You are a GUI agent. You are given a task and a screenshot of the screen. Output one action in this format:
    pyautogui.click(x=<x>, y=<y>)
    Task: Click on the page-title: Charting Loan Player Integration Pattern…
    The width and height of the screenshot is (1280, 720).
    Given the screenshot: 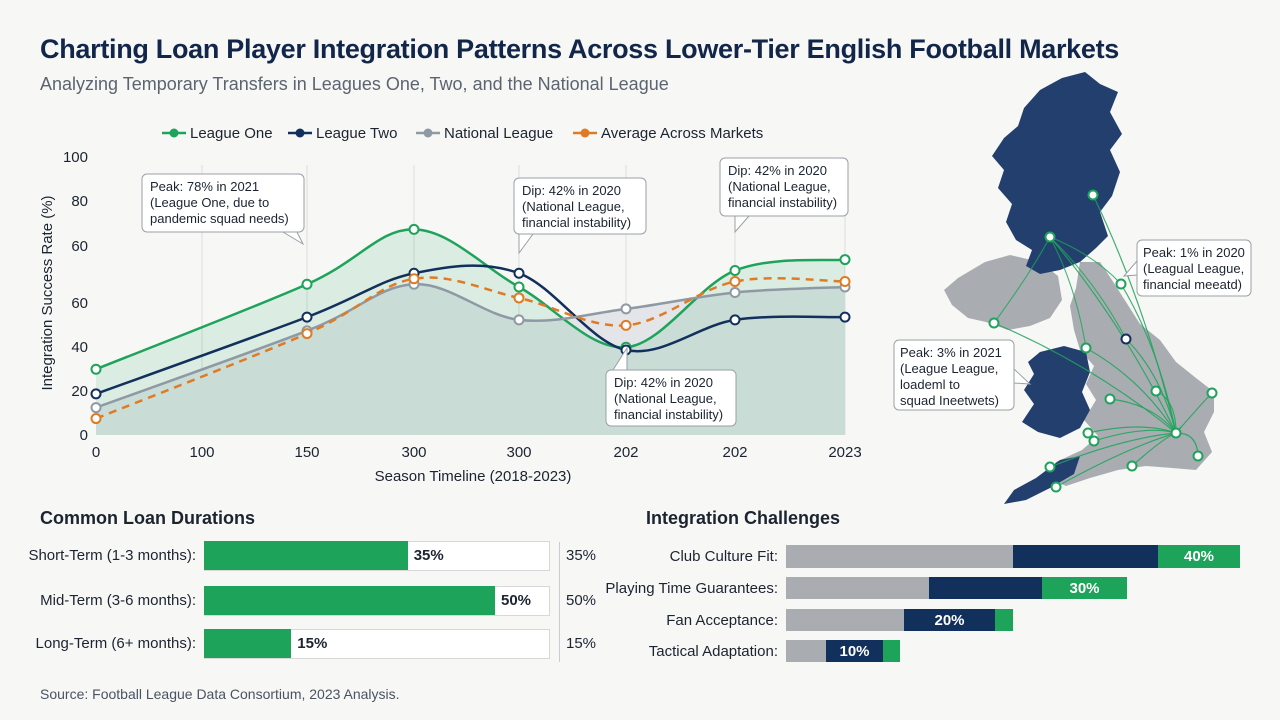 What is the action you would take?
    pyautogui.click(x=580, y=49)
    